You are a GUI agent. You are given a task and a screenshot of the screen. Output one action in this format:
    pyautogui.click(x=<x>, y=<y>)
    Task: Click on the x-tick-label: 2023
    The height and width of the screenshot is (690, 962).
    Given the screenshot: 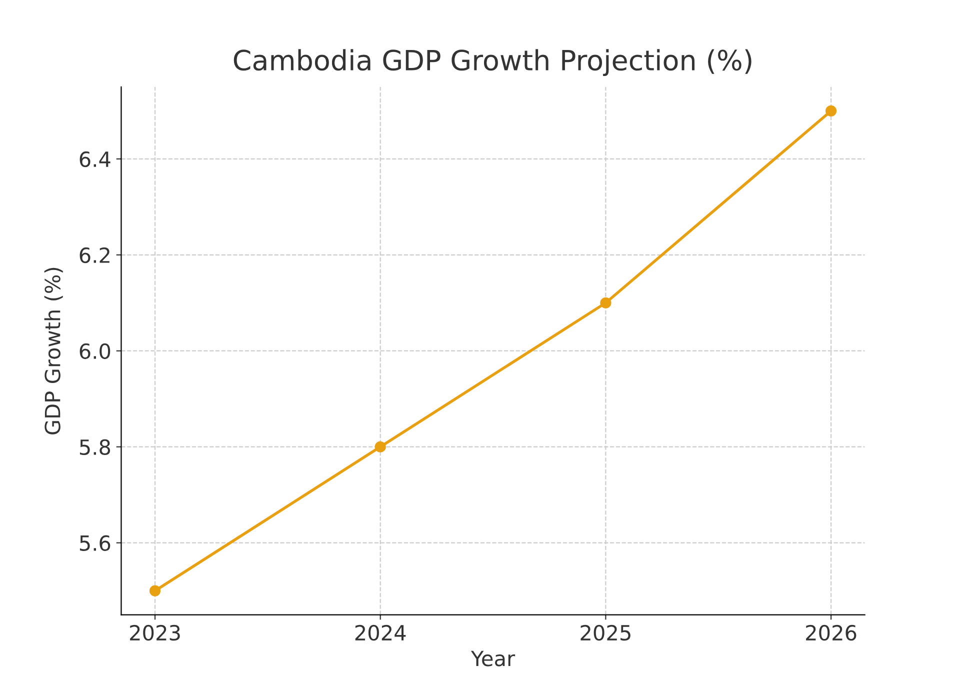 What is the action you would take?
    pyautogui.click(x=155, y=632)
    